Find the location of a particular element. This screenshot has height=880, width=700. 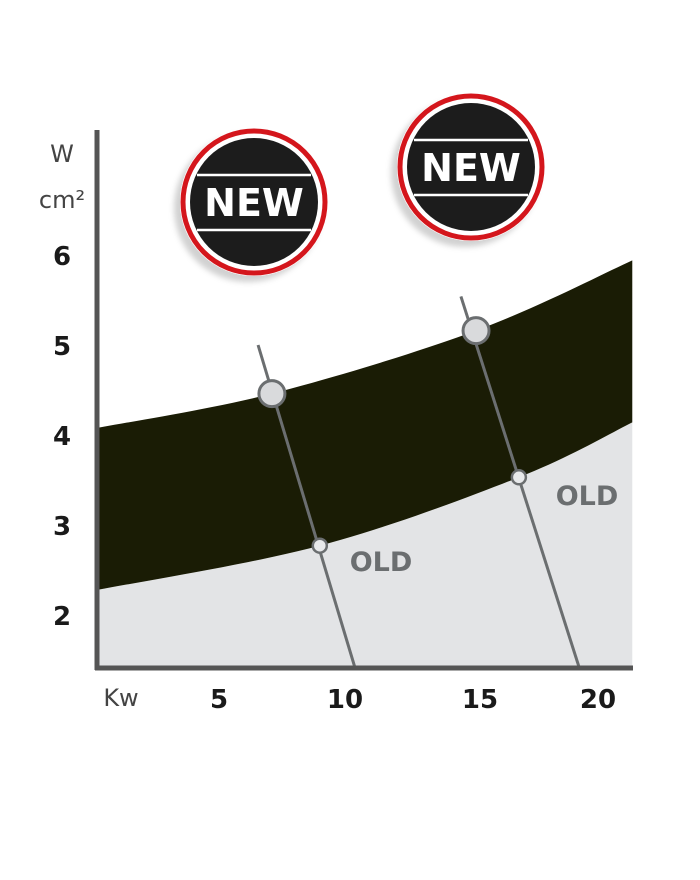

x-tick-label: 5 is located at coordinates (219, 700).